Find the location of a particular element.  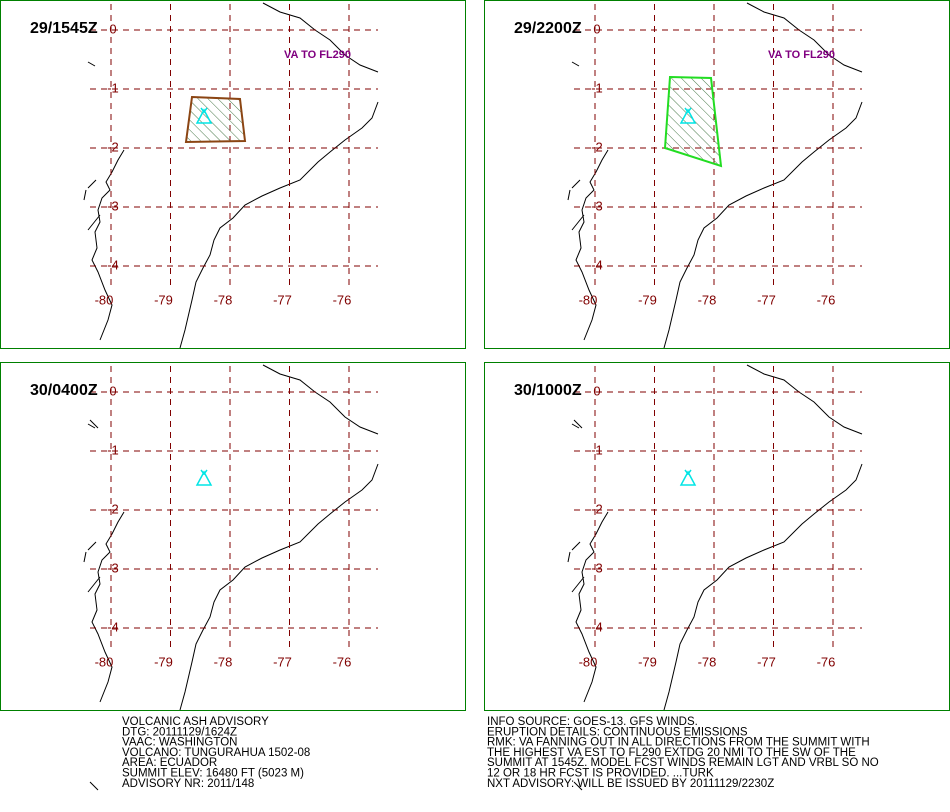

valid-time: 30/1000Z is located at coordinates (548, 390).